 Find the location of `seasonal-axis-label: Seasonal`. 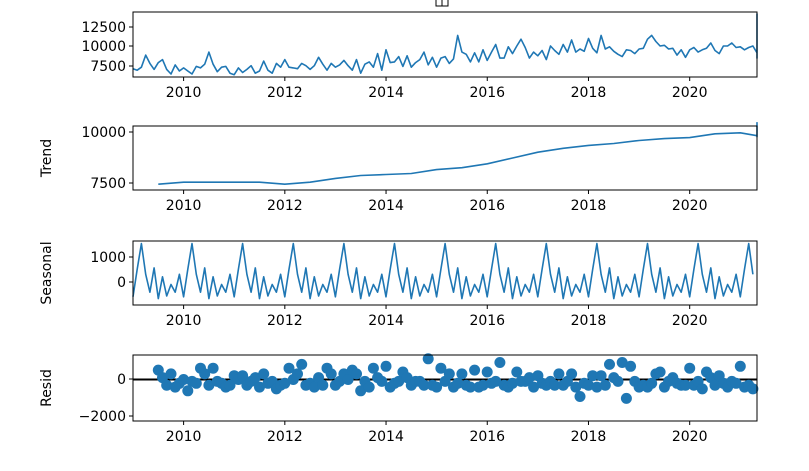

seasonal-axis-label: Seasonal is located at coordinates (47, 272).